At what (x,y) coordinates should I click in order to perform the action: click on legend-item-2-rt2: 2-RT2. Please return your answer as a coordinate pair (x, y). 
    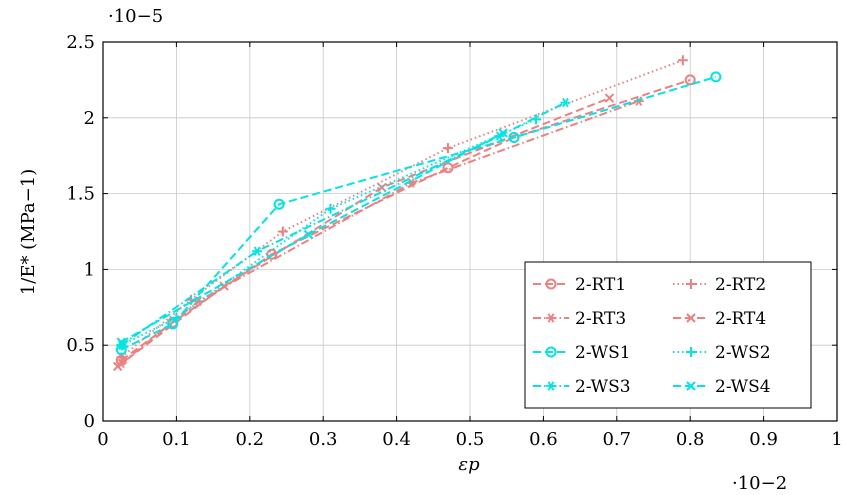
    Looking at the image, I should click on (719, 285).